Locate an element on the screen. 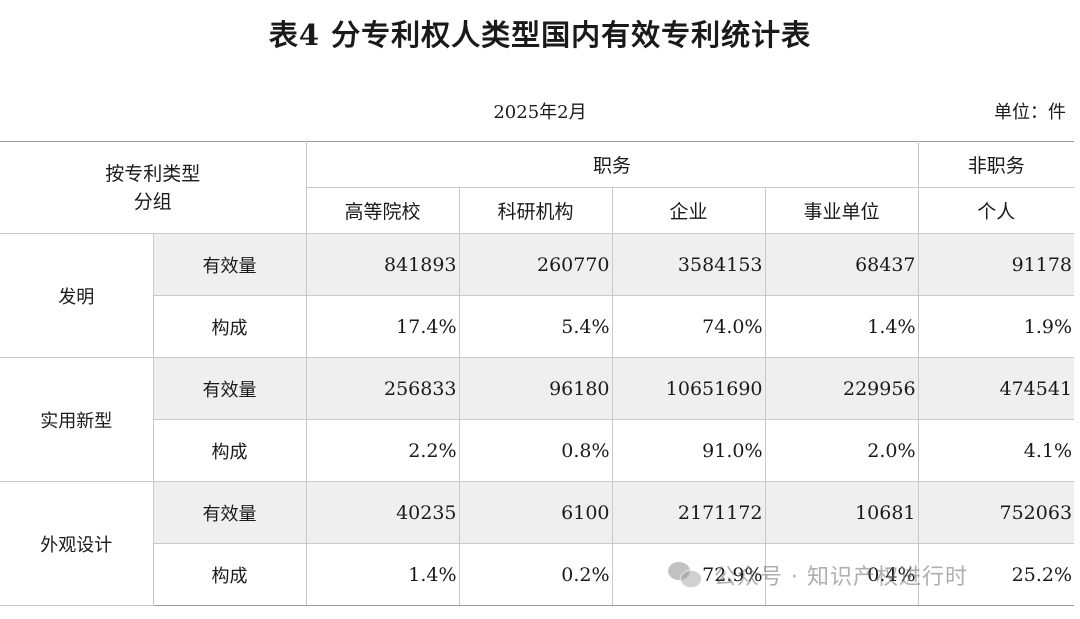 This screenshot has height=619, width=1080. table-cell: 256833 is located at coordinates (382, 388).